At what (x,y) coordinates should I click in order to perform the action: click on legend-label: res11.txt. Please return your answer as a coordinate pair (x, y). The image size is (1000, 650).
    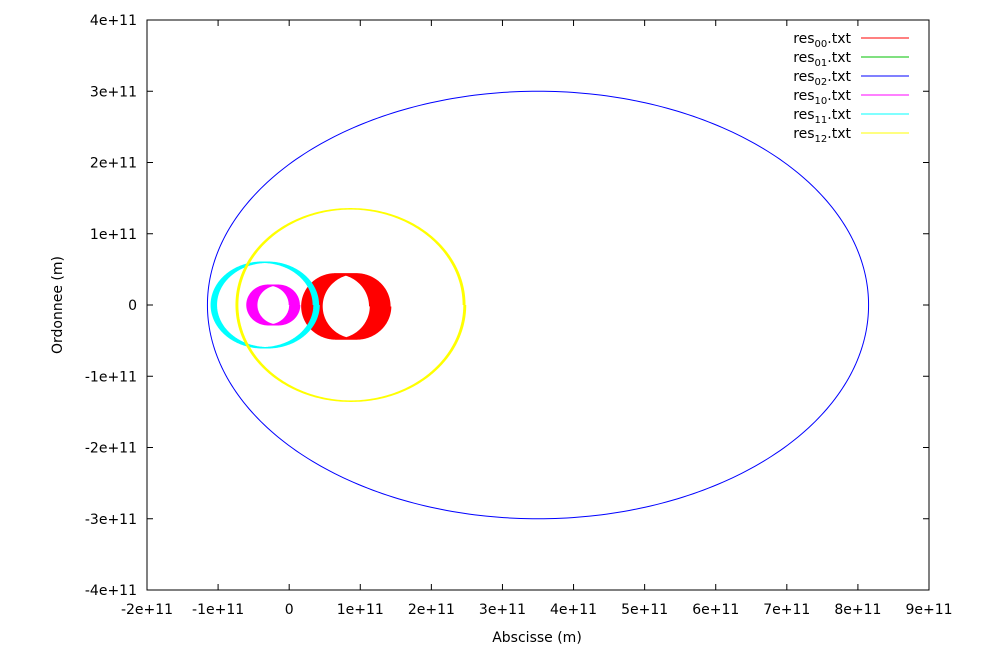
    Looking at the image, I should click on (822, 116).